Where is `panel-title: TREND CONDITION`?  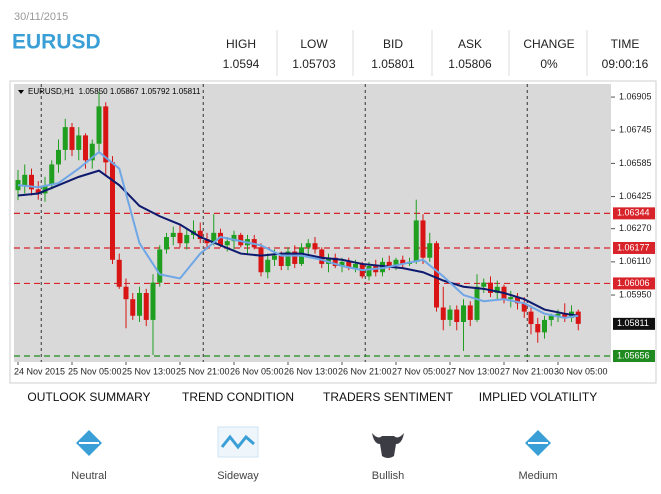
panel-title: TREND CONDITION is located at coordinates (238, 397).